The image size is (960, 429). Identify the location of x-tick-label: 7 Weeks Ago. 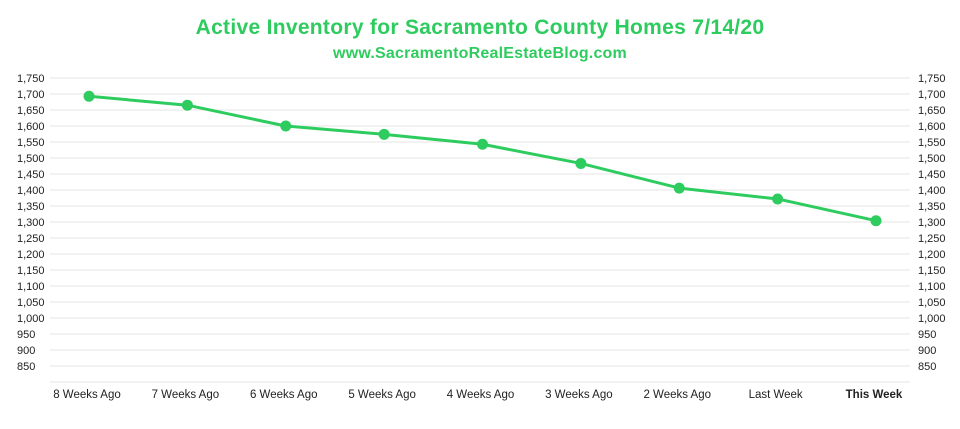
(186, 395).